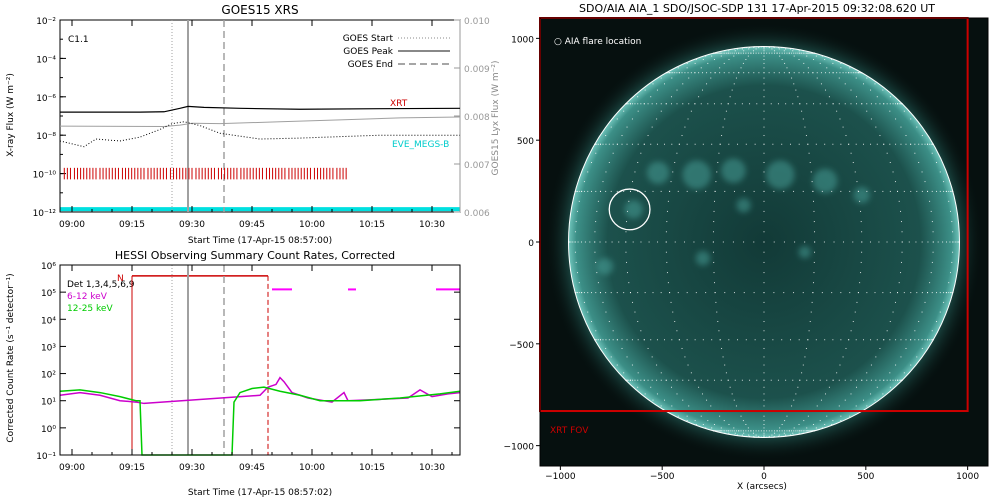  Describe the element at coordinates (48, 376) in the screenshot. I see `hessi-y-tick-label: 10²` at that location.